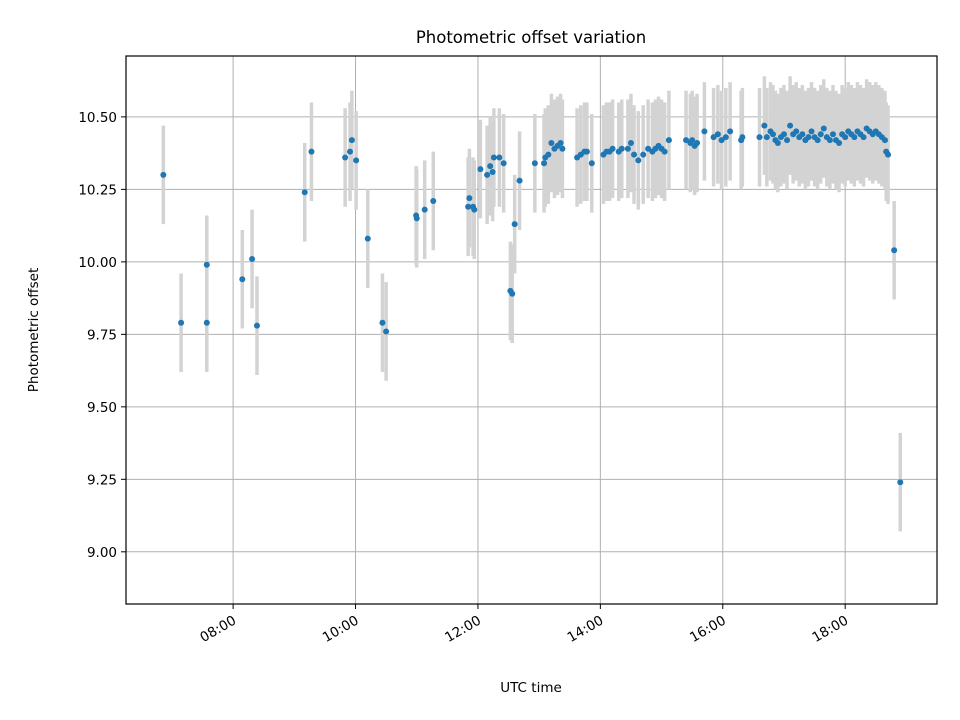  I want to click on y-axis-ticks: 9.00 9.25 9.50 9.75 10.00 10.25 10.50, so click(102, 335).